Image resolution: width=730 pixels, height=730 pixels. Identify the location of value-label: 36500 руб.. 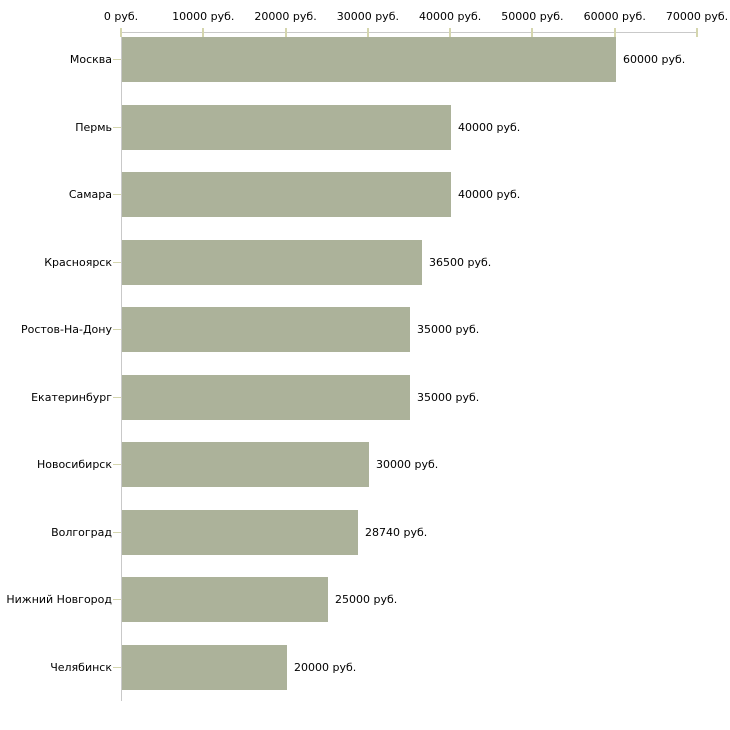
(460, 262).